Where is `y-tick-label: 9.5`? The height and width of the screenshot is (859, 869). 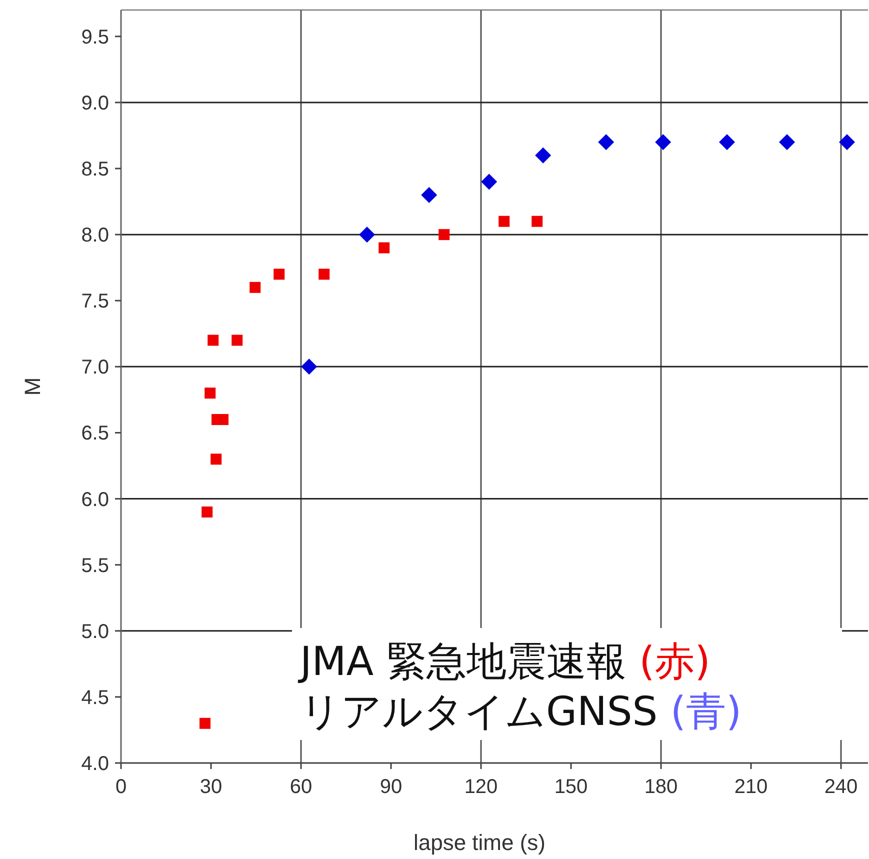 y-tick-label: 9.5 is located at coordinates (95, 37).